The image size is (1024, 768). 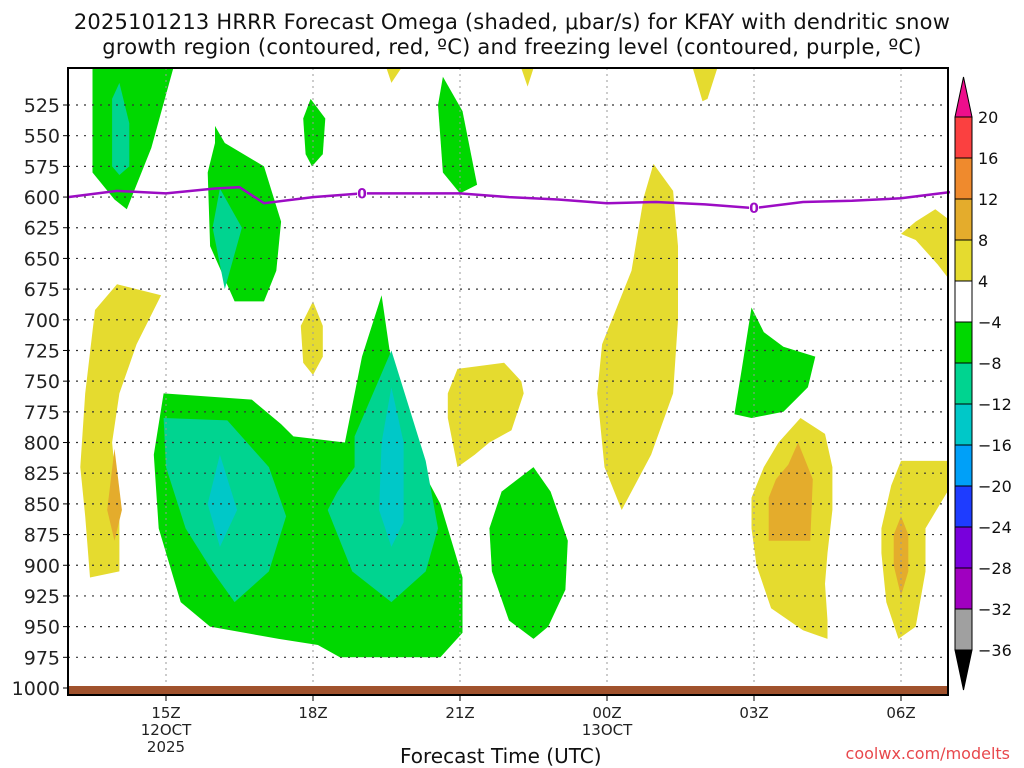 I want to click on colorbar-arrow-bottom, so click(x=963, y=670).